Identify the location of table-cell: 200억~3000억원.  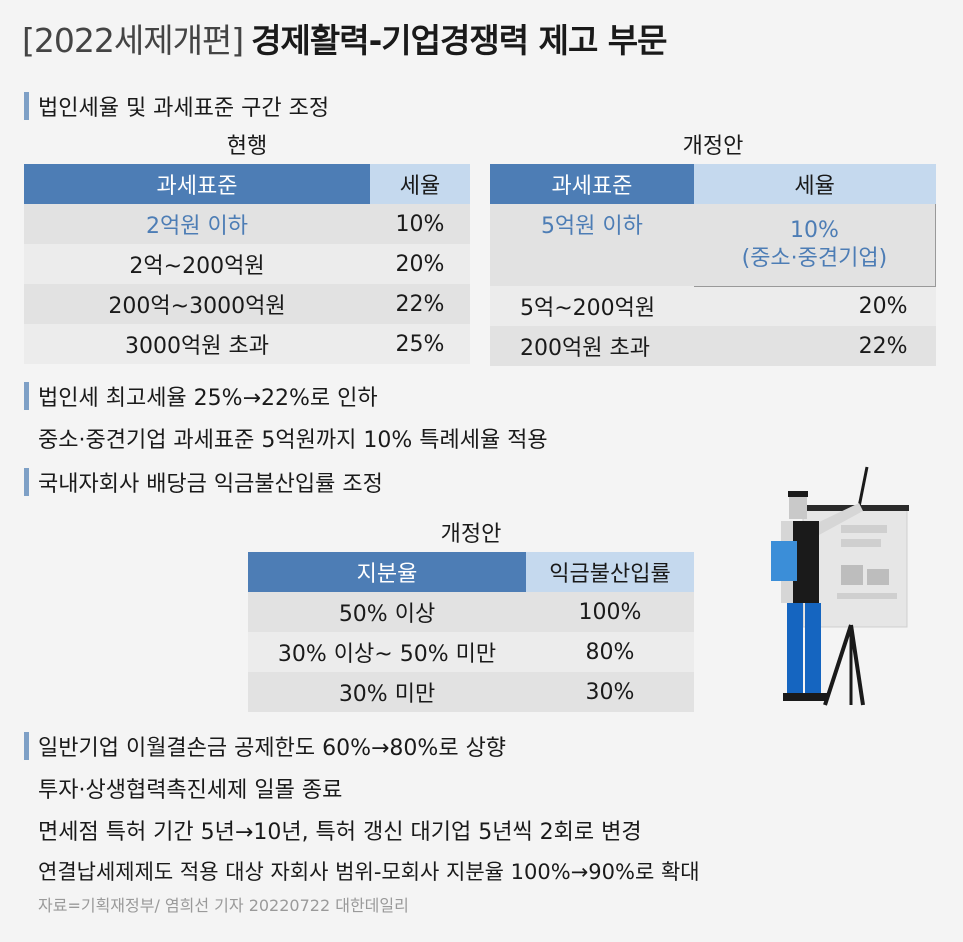
(197, 306).